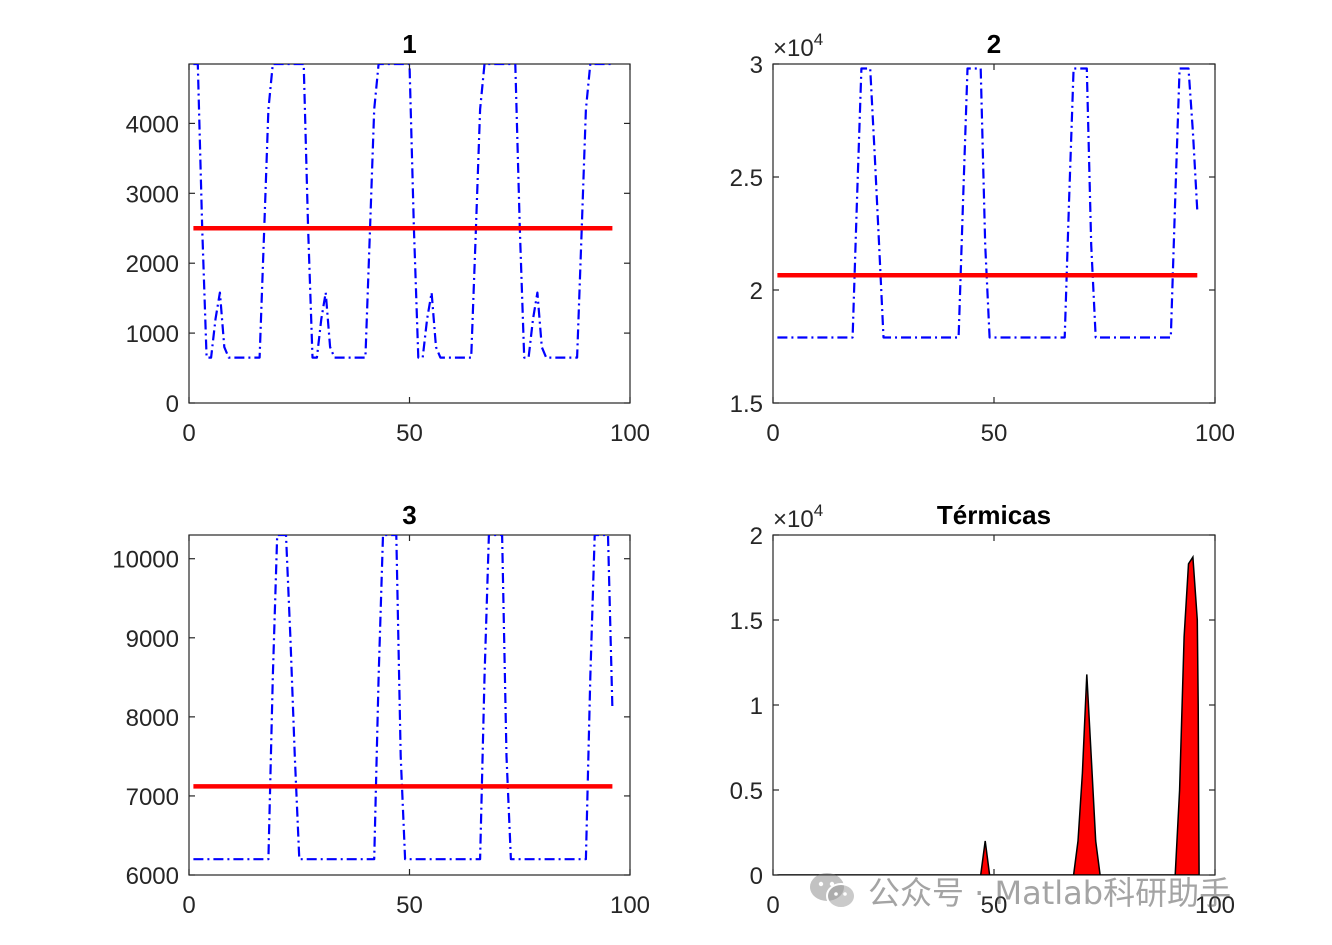  What do you see at coordinates (994, 44) in the screenshot?
I see `subplot-title: 2` at bounding box center [994, 44].